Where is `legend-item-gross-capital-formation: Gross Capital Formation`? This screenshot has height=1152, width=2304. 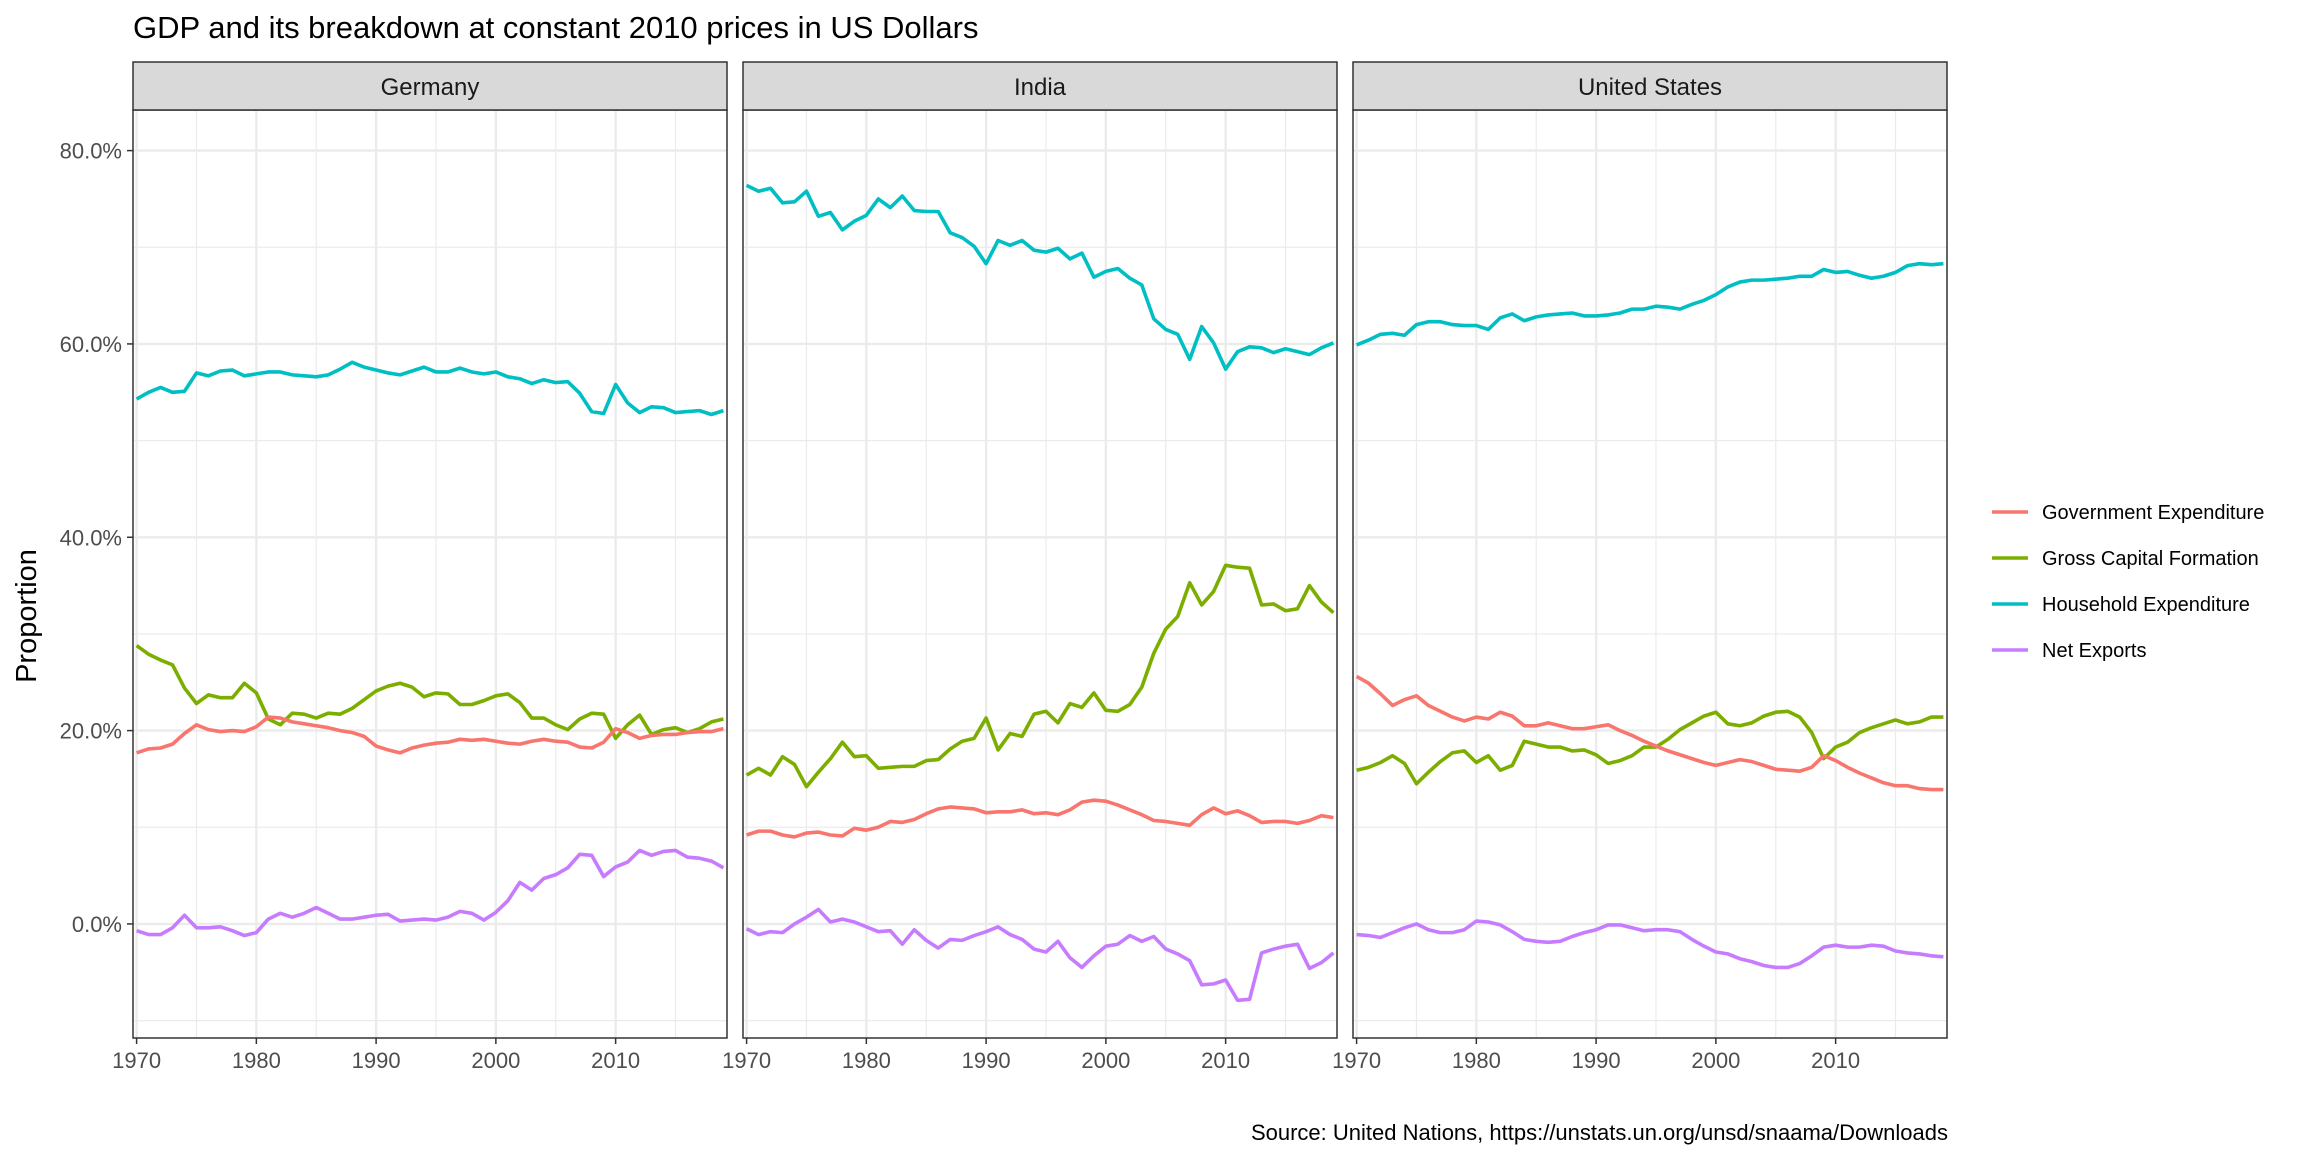 legend-item-gross-capital-formation: Gross Capital Formation is located at coordinates (2125, 559).